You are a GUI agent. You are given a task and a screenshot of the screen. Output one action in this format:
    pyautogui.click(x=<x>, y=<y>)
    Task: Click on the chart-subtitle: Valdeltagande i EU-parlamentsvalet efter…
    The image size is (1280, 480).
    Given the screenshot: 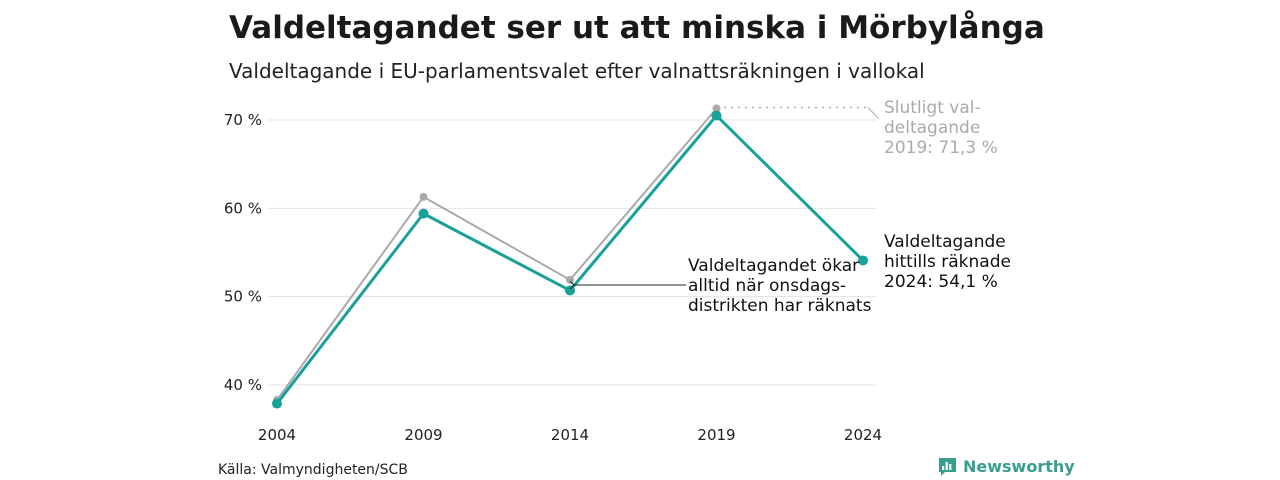 What is the action you would take?
    pyautogui.click(x=577, y=71)
    